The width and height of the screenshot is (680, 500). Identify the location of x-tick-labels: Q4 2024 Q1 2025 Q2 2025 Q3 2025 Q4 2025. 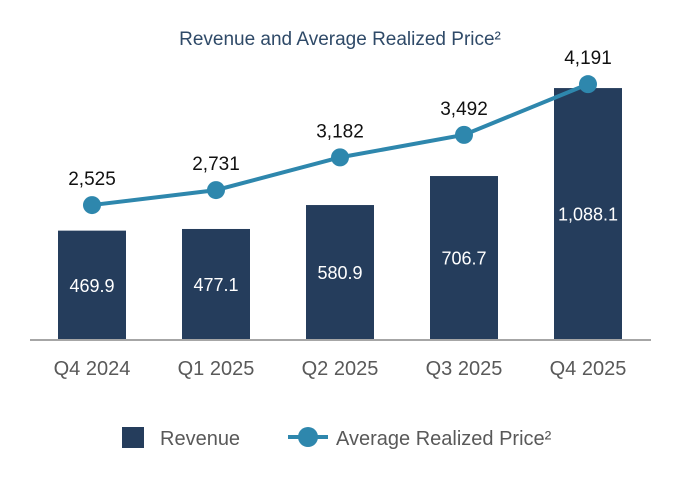
(340, 369).